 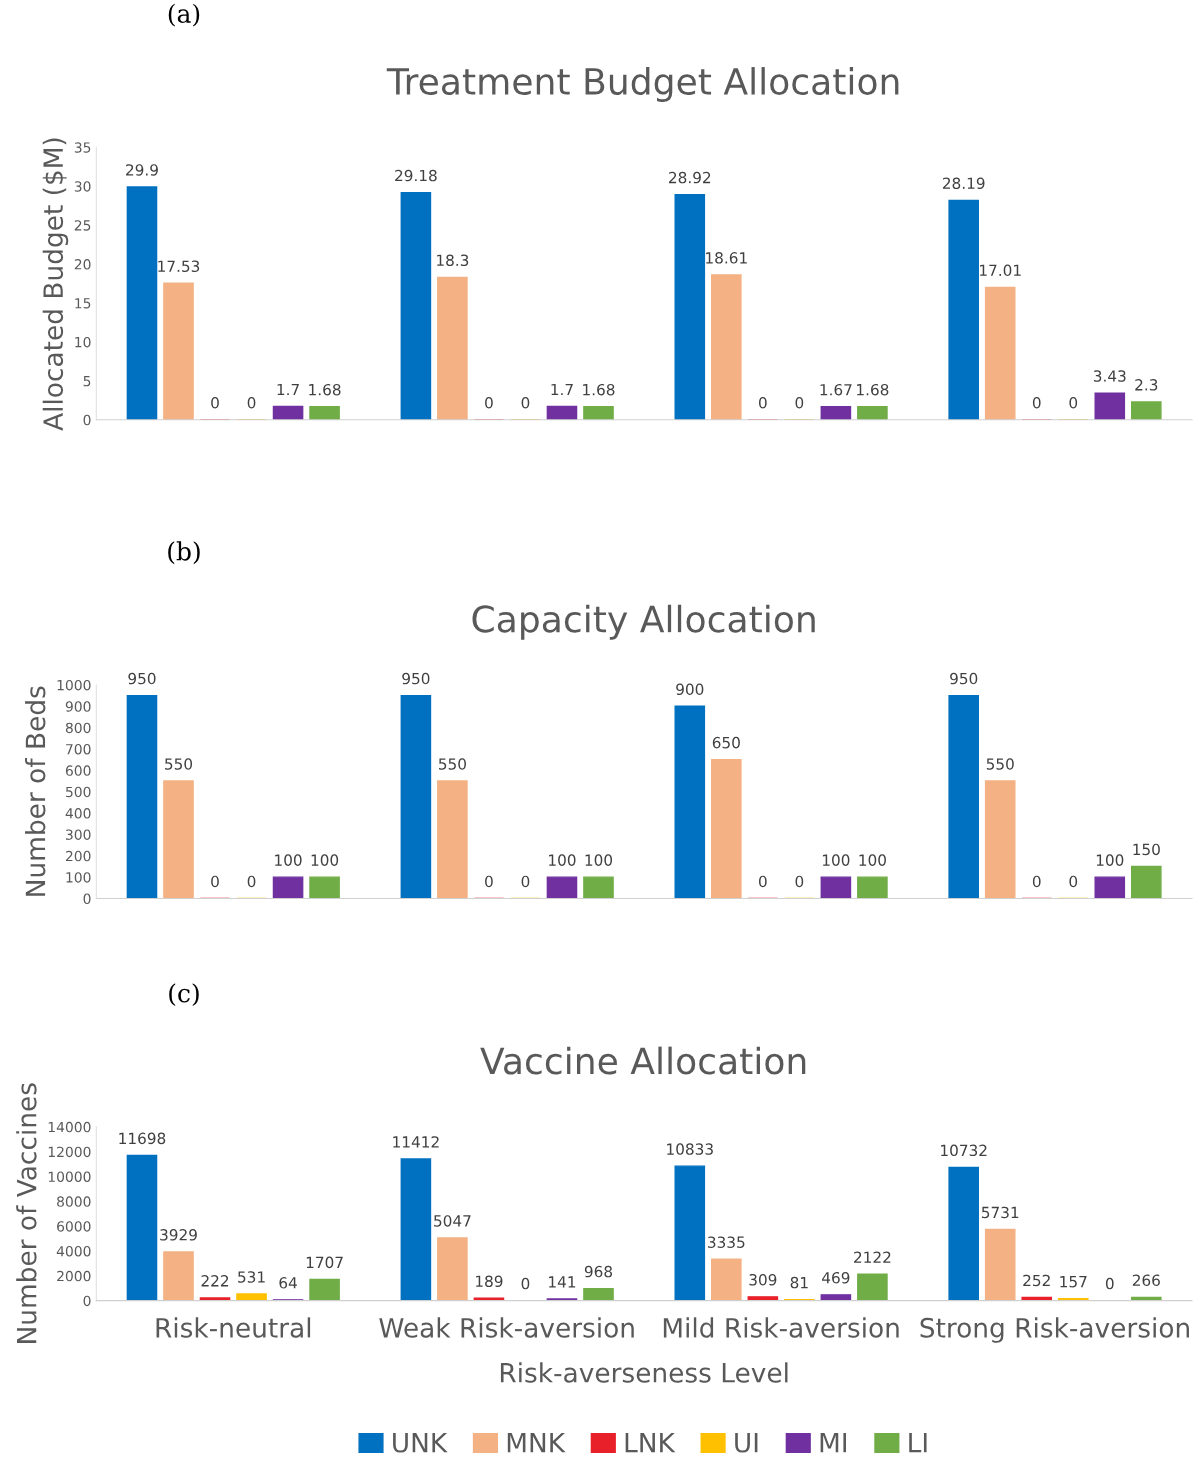 I want to click on y-tick-label: 400, so click(x=78, y=813).